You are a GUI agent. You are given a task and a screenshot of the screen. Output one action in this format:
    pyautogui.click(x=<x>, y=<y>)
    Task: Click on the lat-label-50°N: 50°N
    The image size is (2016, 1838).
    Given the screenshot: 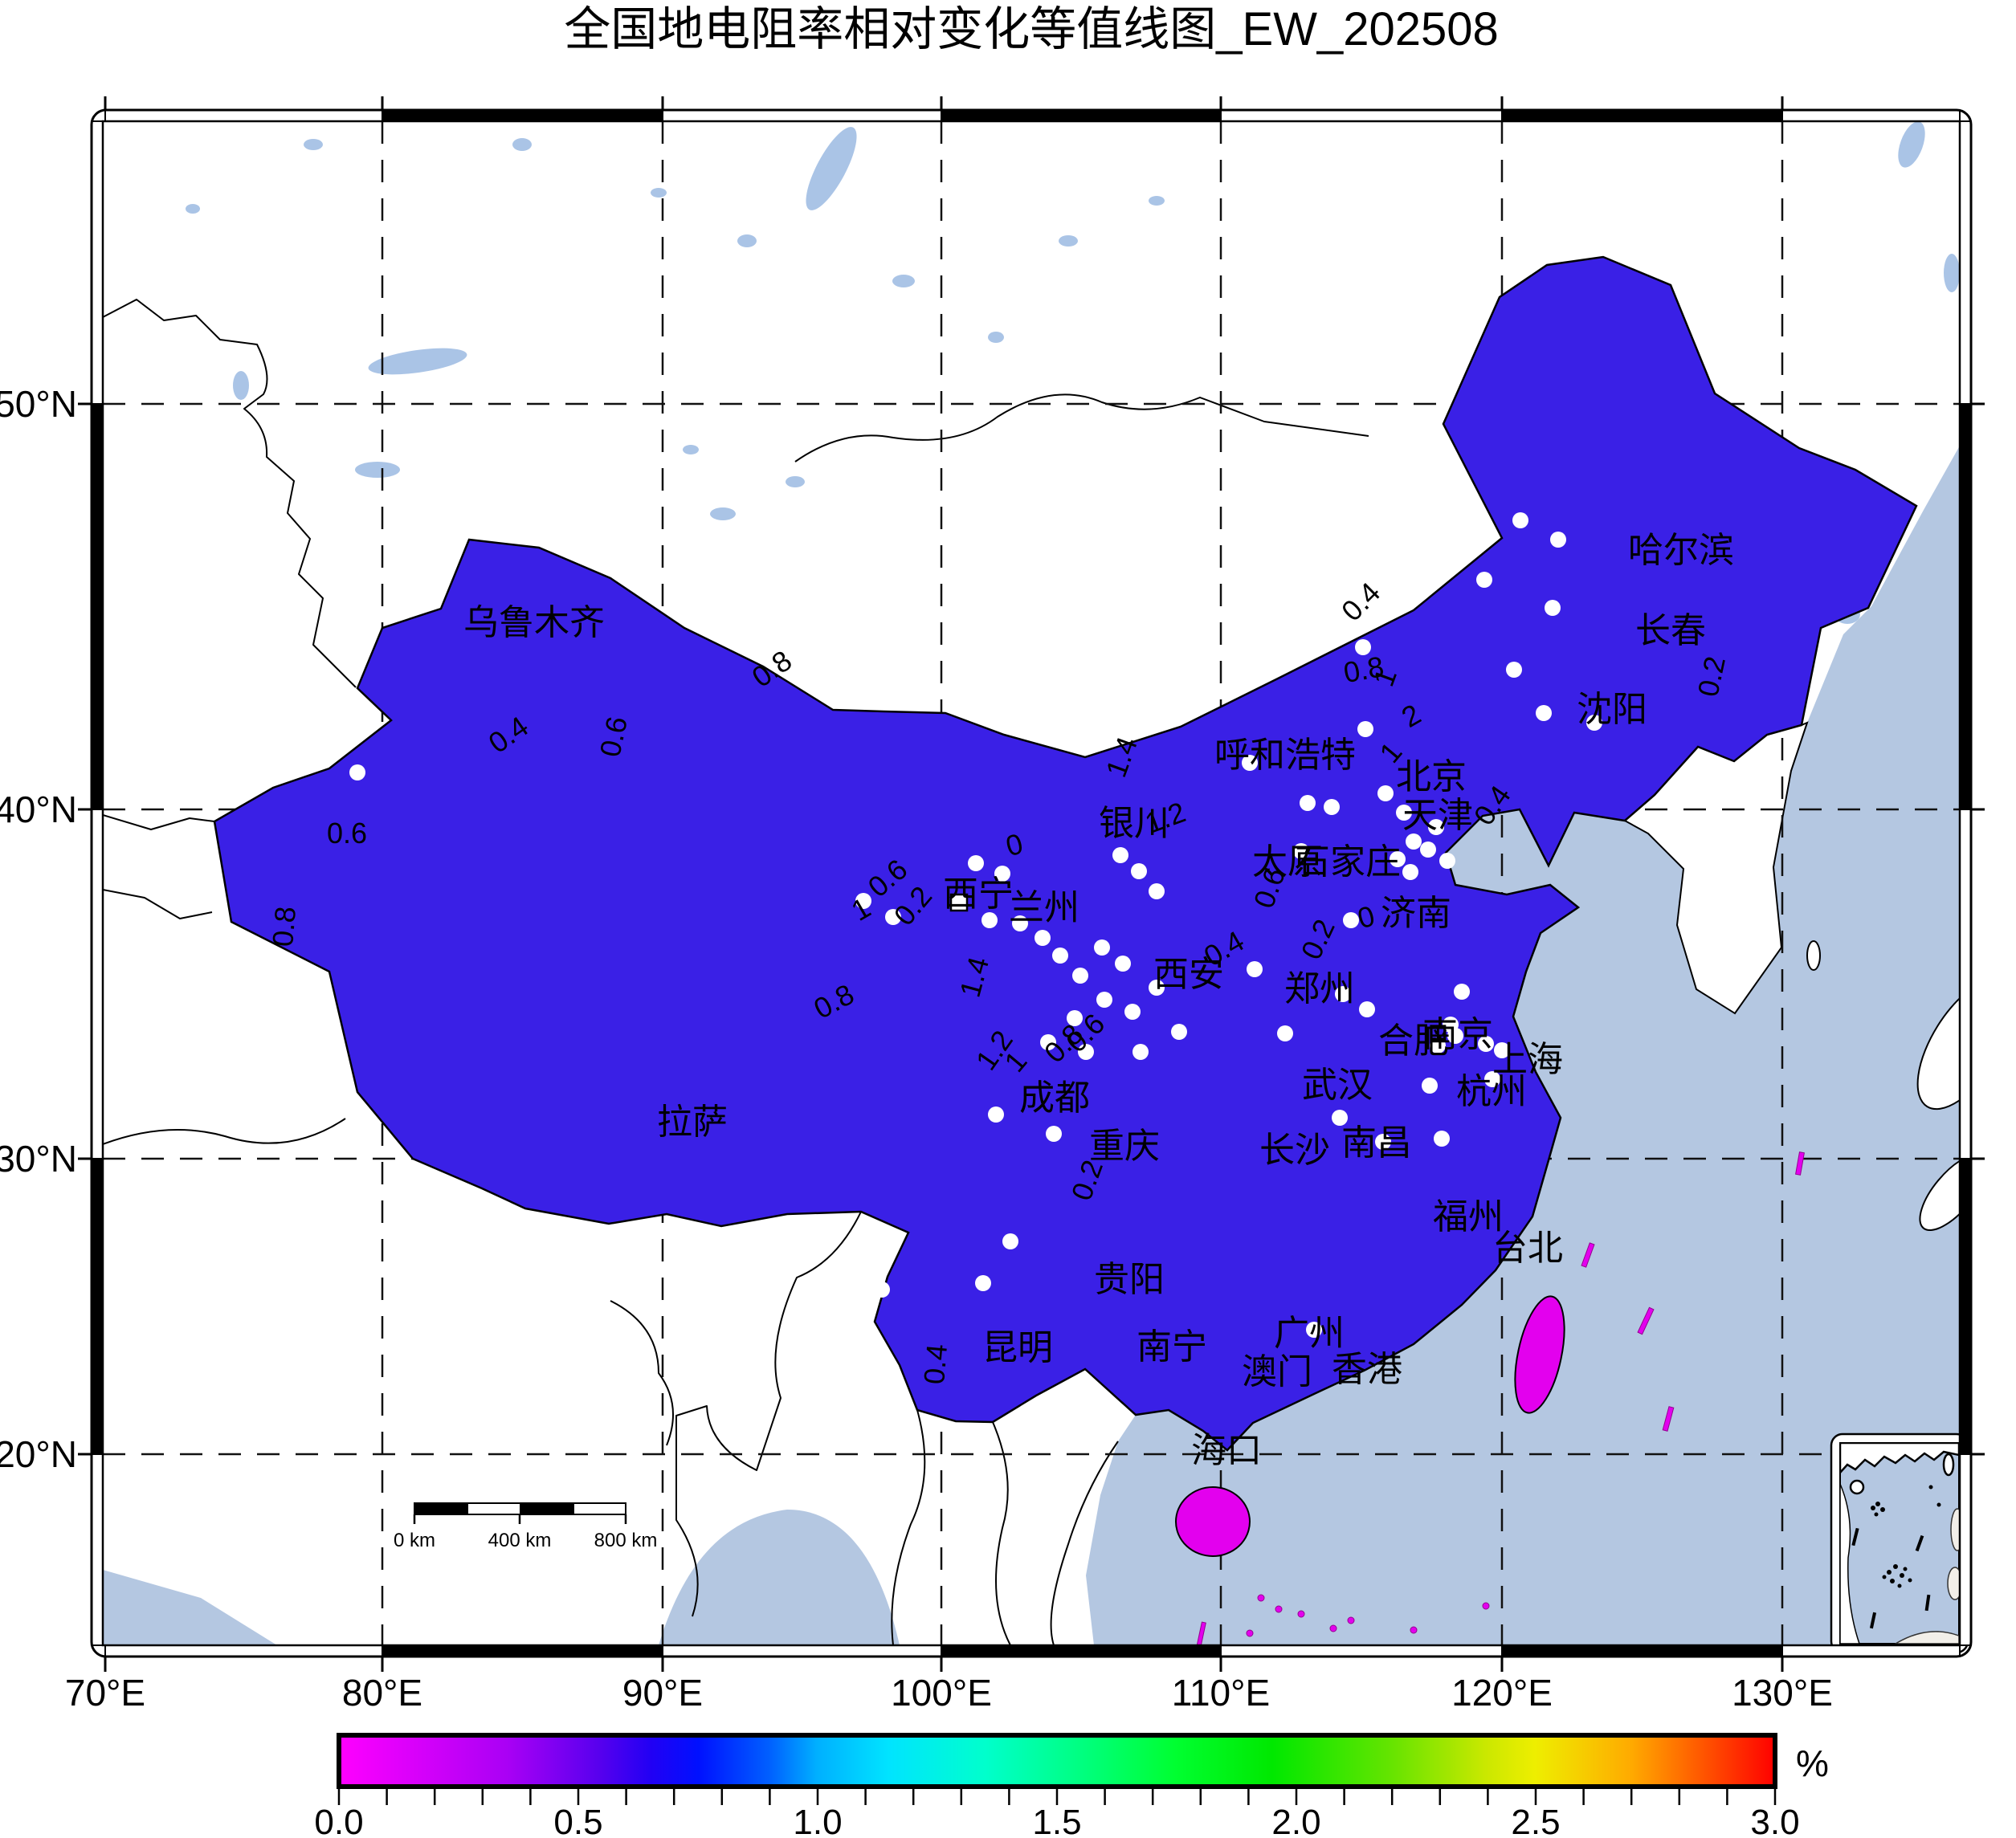 What is the action you would take?
    pyautogui.click(x=38, y=404)
    